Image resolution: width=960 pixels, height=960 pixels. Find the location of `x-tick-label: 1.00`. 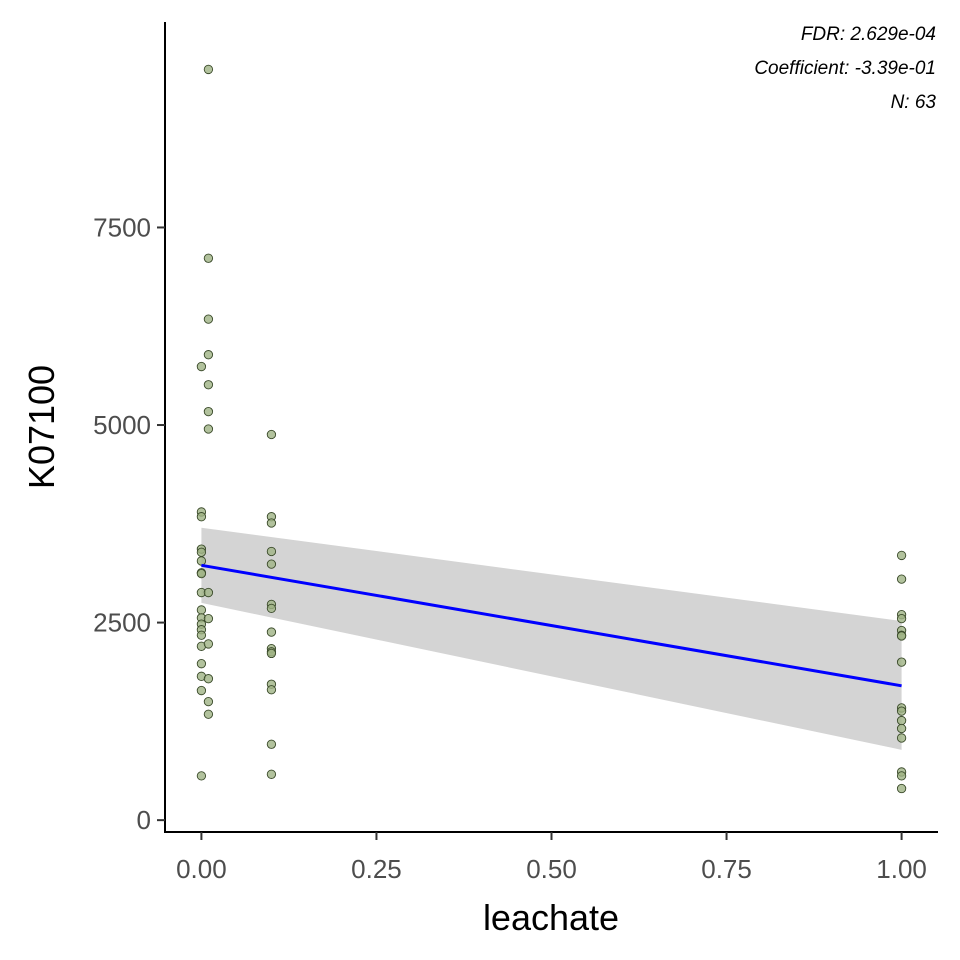

x-tick-label: 1.00 is located at coordinates (901, 869).